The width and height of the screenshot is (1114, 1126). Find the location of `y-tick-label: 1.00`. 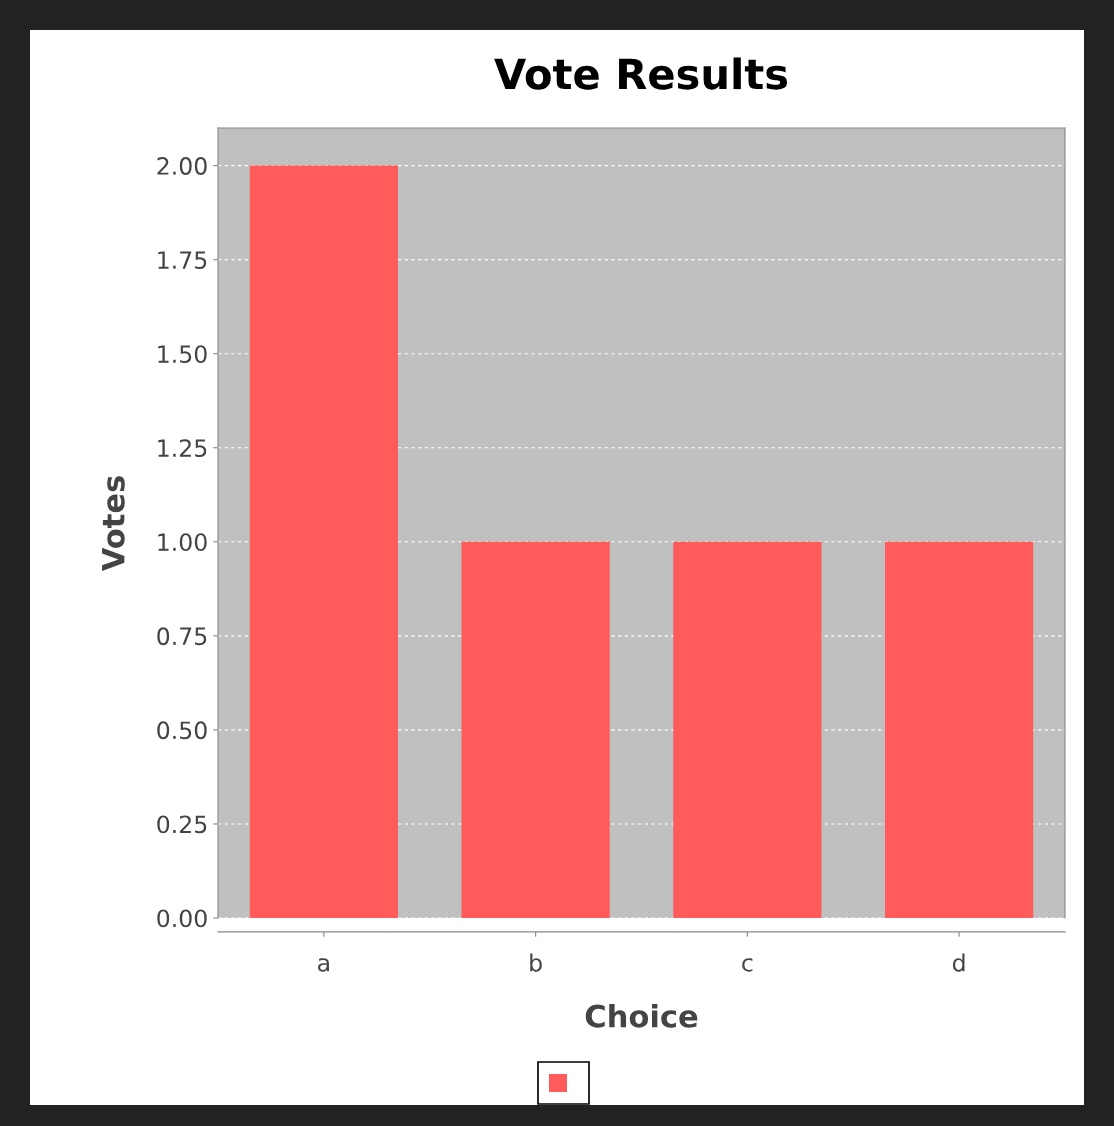

y-tick-label: 1.00 is located at coordinates (182, 542).